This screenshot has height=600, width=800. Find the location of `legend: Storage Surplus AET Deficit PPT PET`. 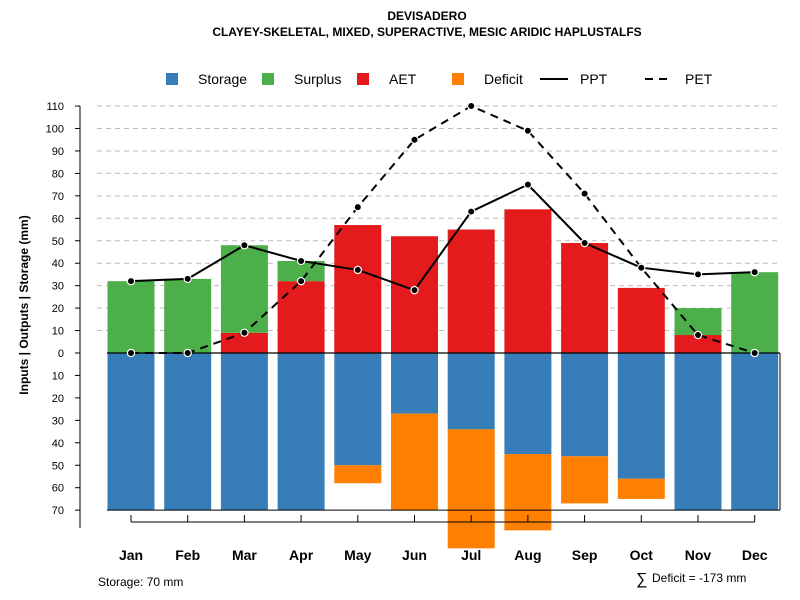

legend: Storage Surplus AET Deficit PPT PET is located at coordinates (439, 79).